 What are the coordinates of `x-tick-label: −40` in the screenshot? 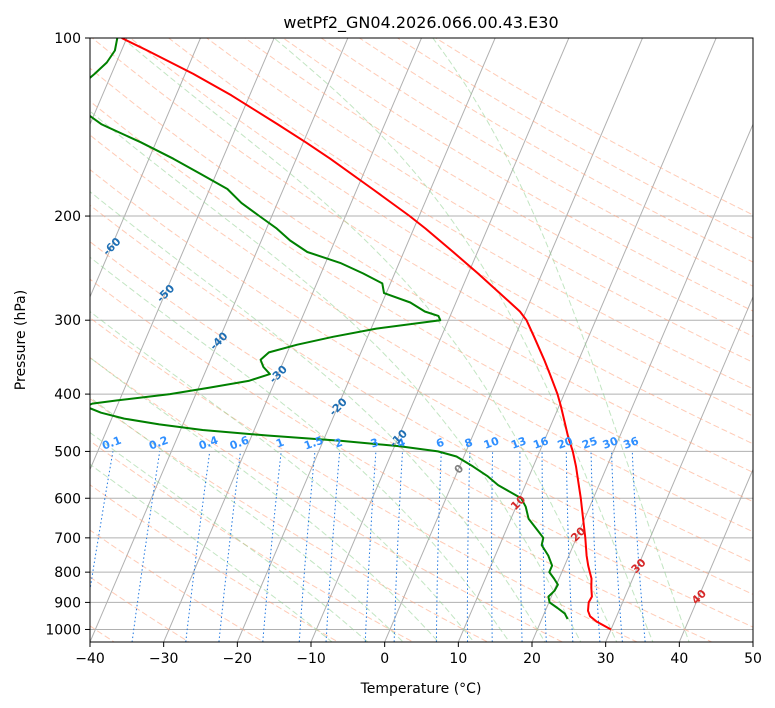 It's located at (90, 659).